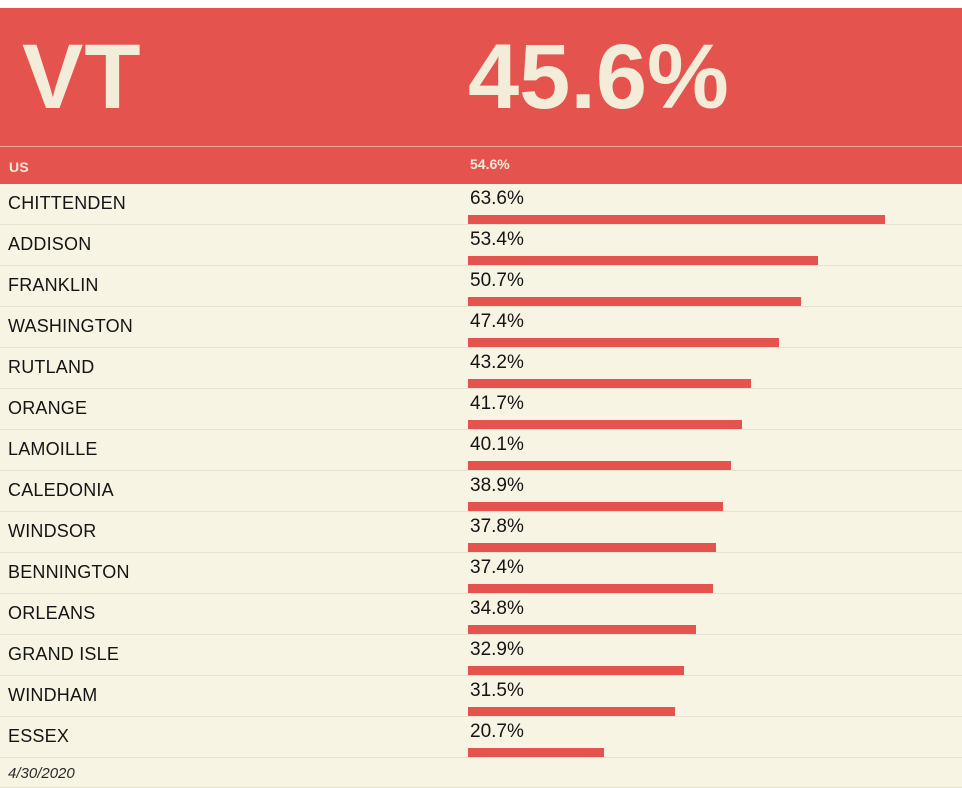 The height and width of the screenshot is (788, 962). What do you see at coordinates (497, 608) in the screenshot?
I see `county-value: 34.8%` at bounding box center [497, 608].